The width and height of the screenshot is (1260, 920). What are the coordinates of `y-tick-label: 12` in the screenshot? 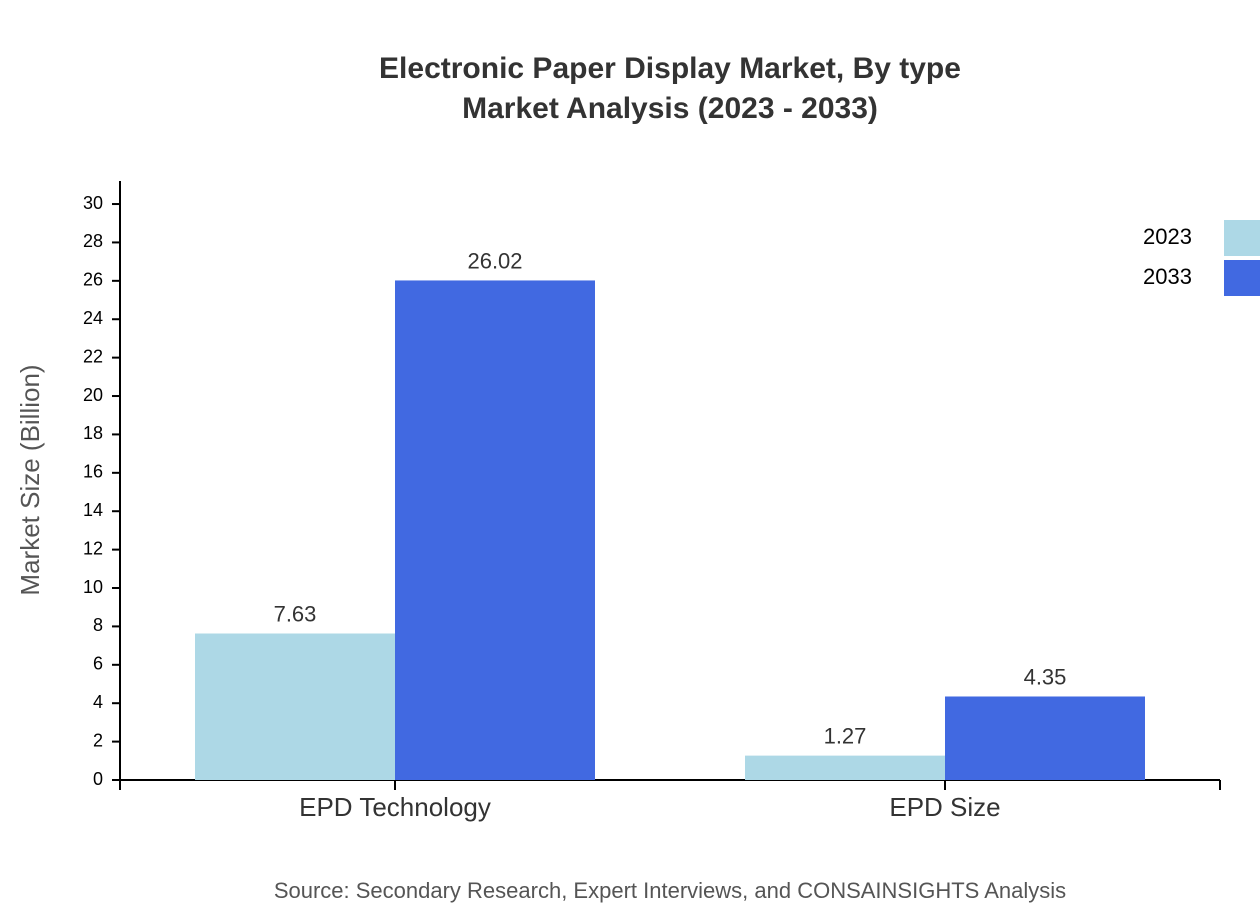 It's located at (93, 548).